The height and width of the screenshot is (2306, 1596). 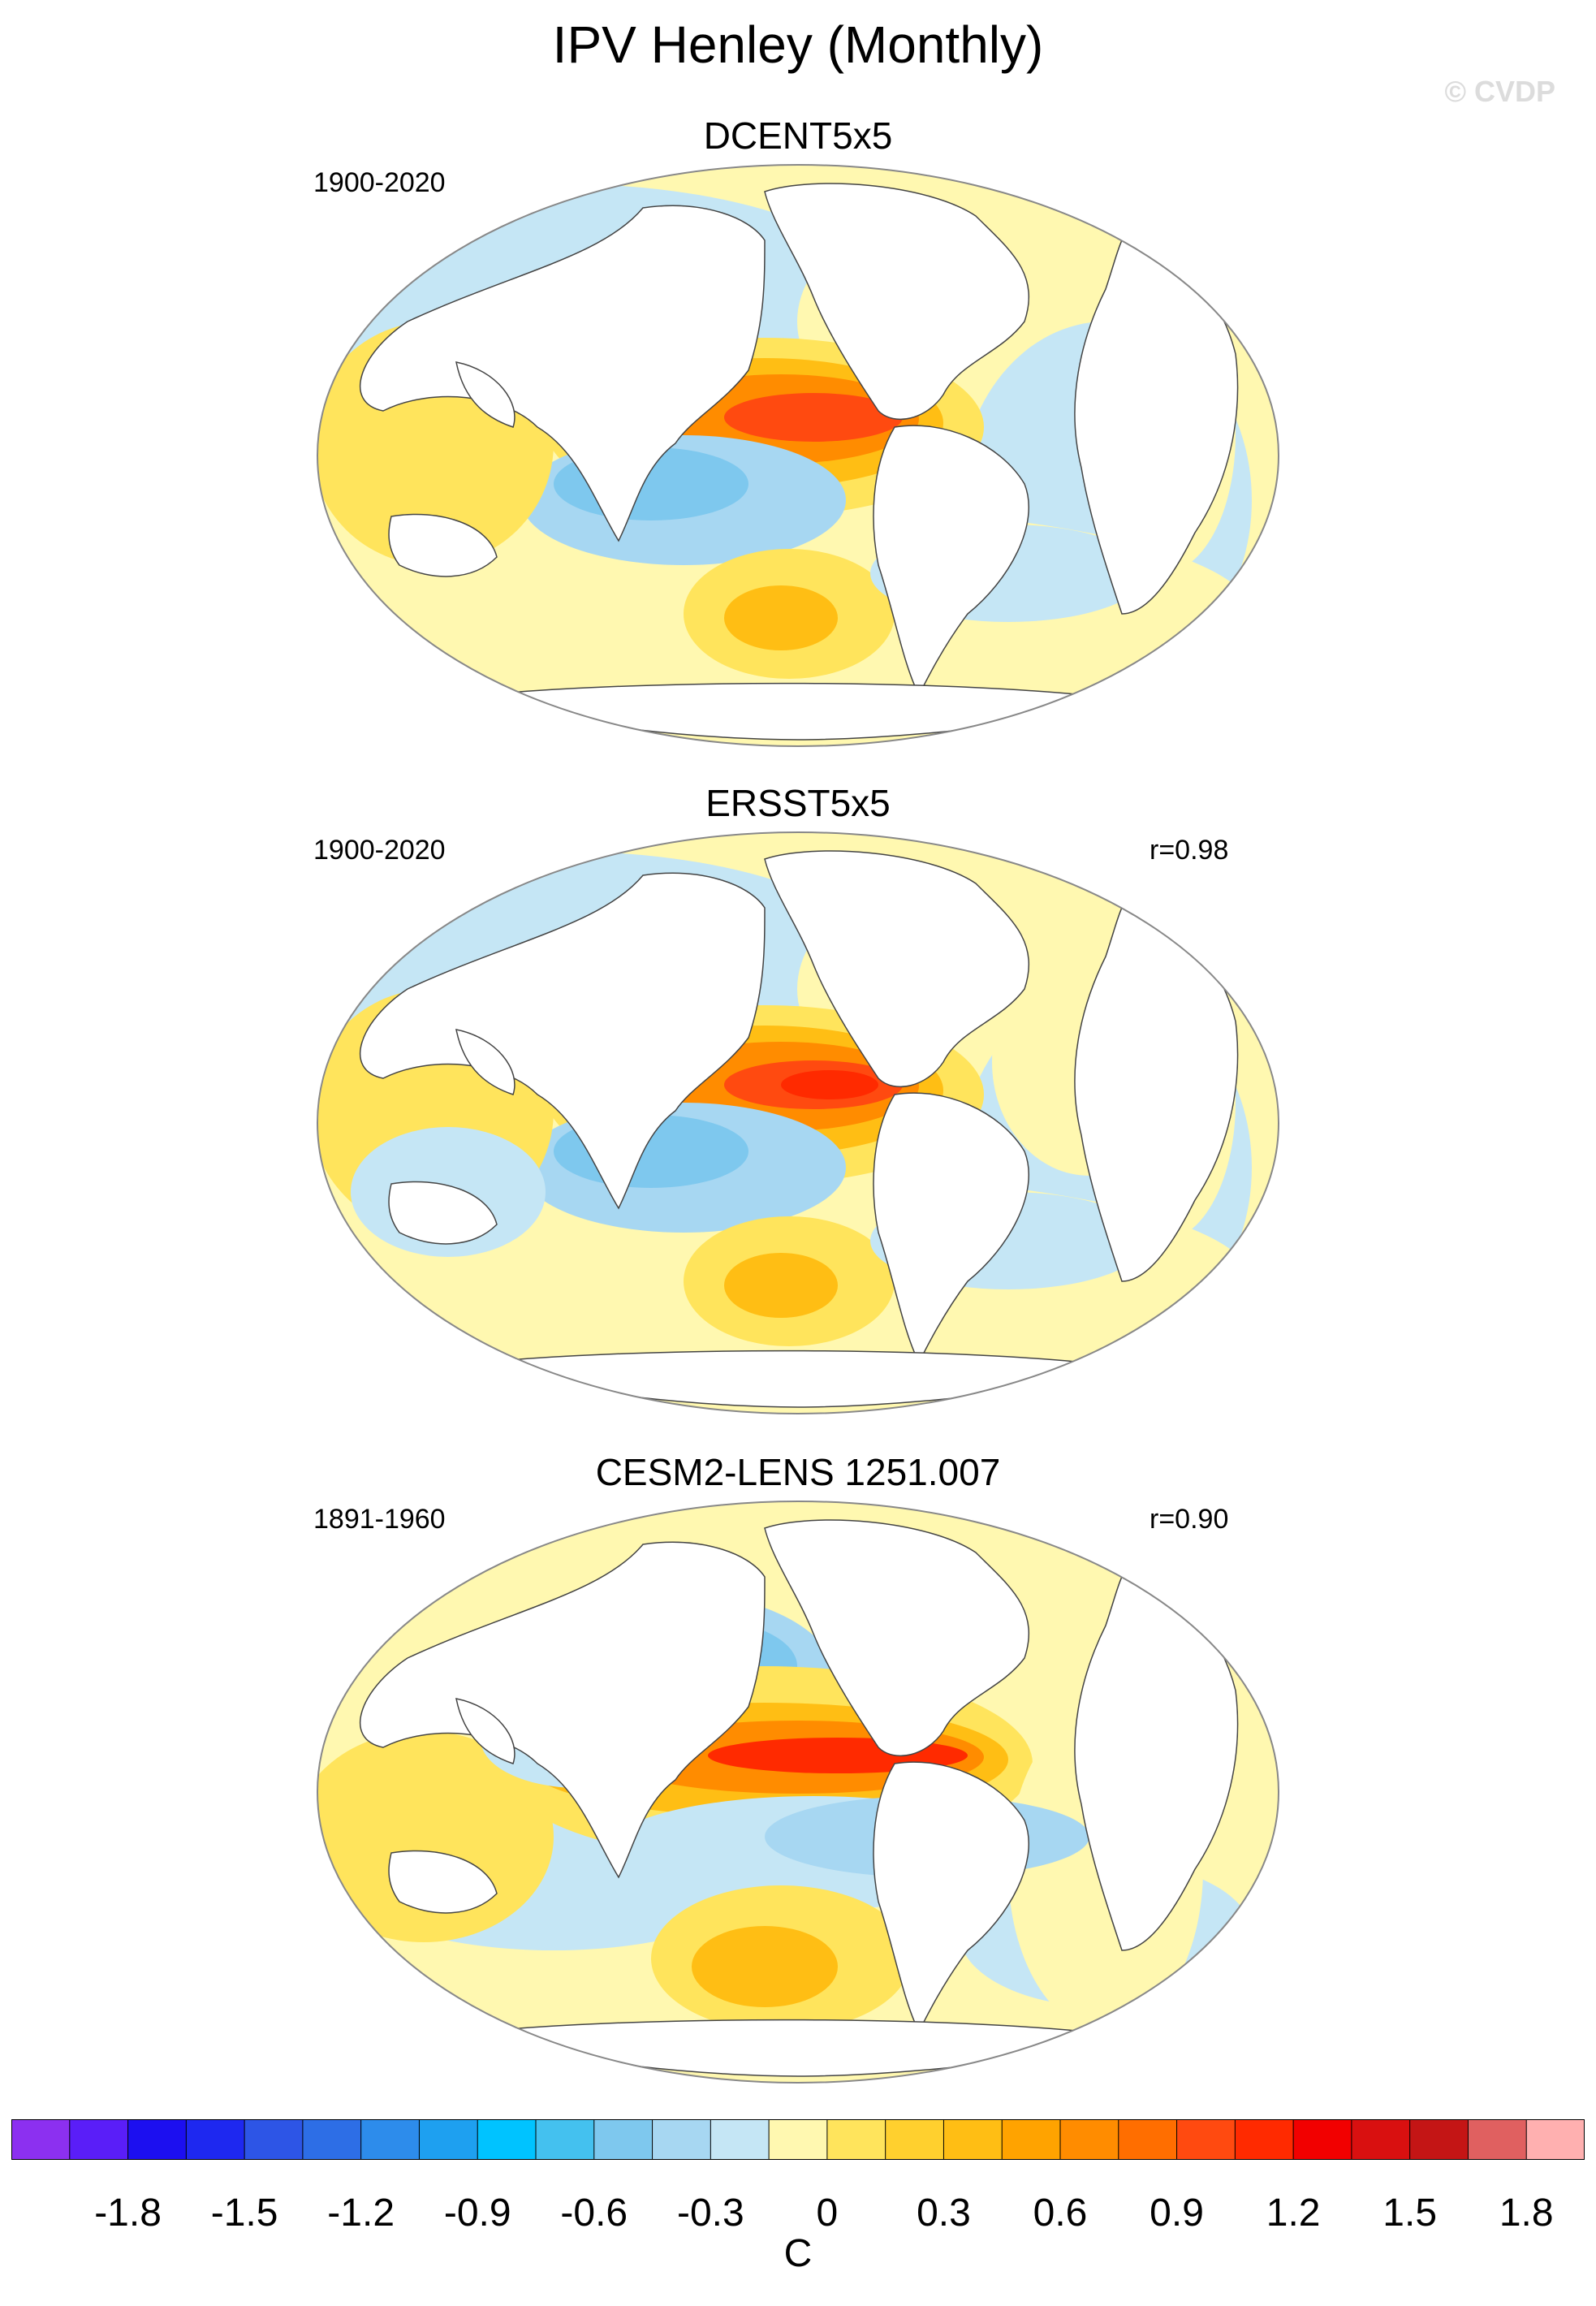 I want to click on colorbar-unit: C, so click(x=798, y=2253).